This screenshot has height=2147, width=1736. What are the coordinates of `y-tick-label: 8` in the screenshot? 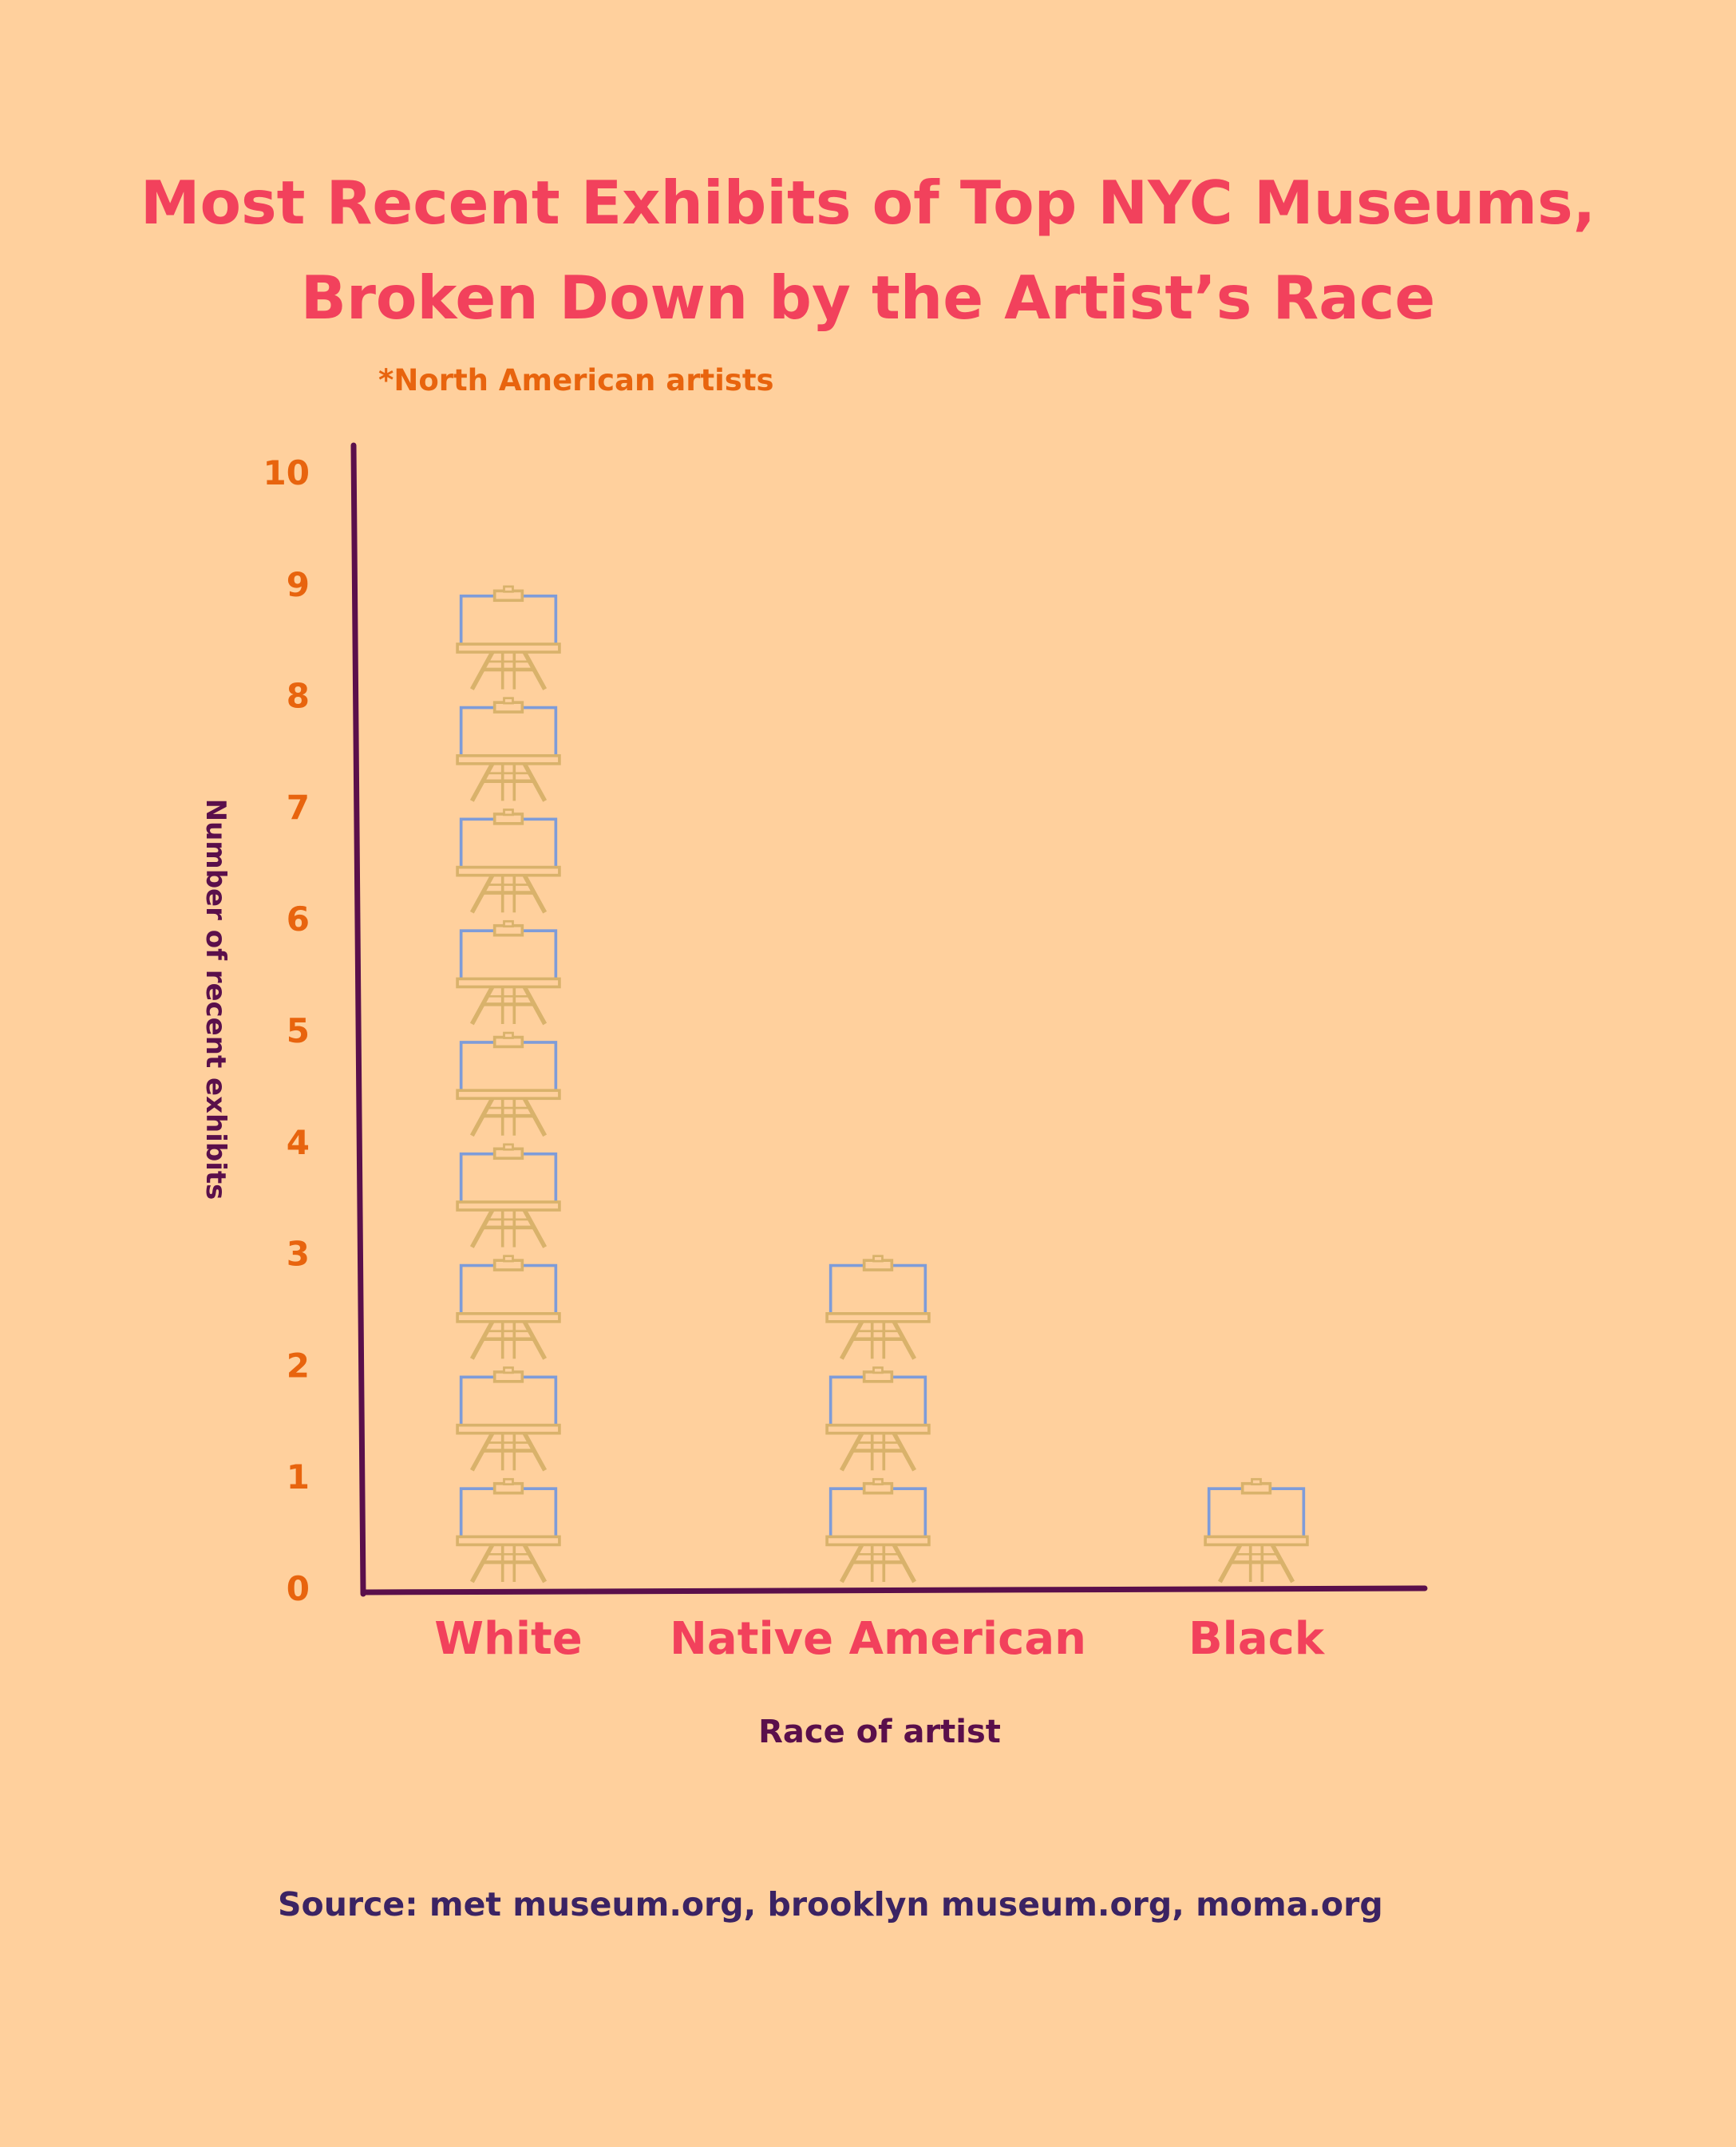 It's located at (298, 696).